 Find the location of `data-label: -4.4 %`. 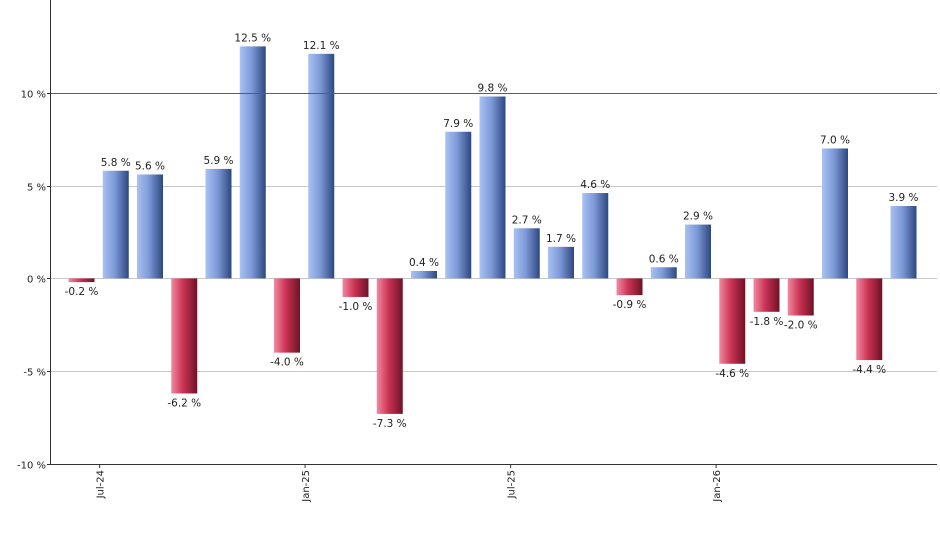

data-label: -4.4 % is located at coordinates (869, 370).